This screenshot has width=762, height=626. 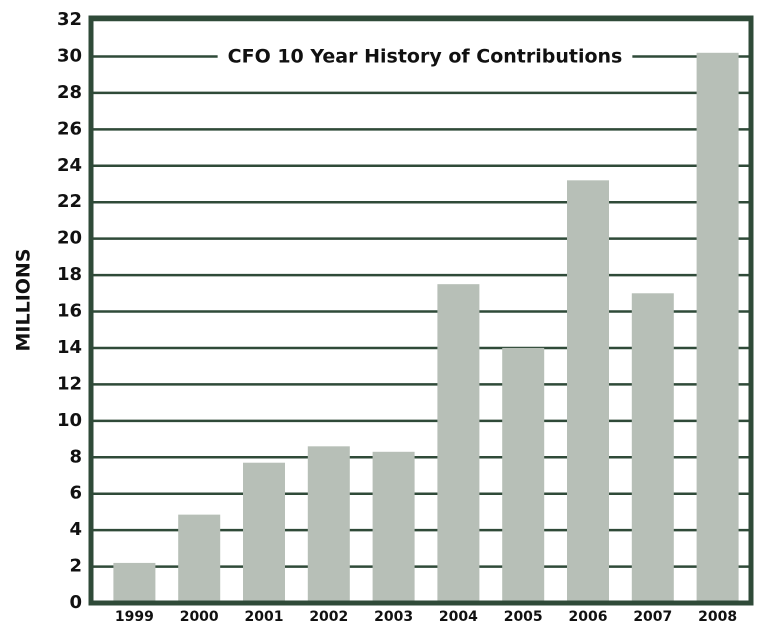 I want to click on y-axis-label: MILLIONS, so click(x=24, y=300).